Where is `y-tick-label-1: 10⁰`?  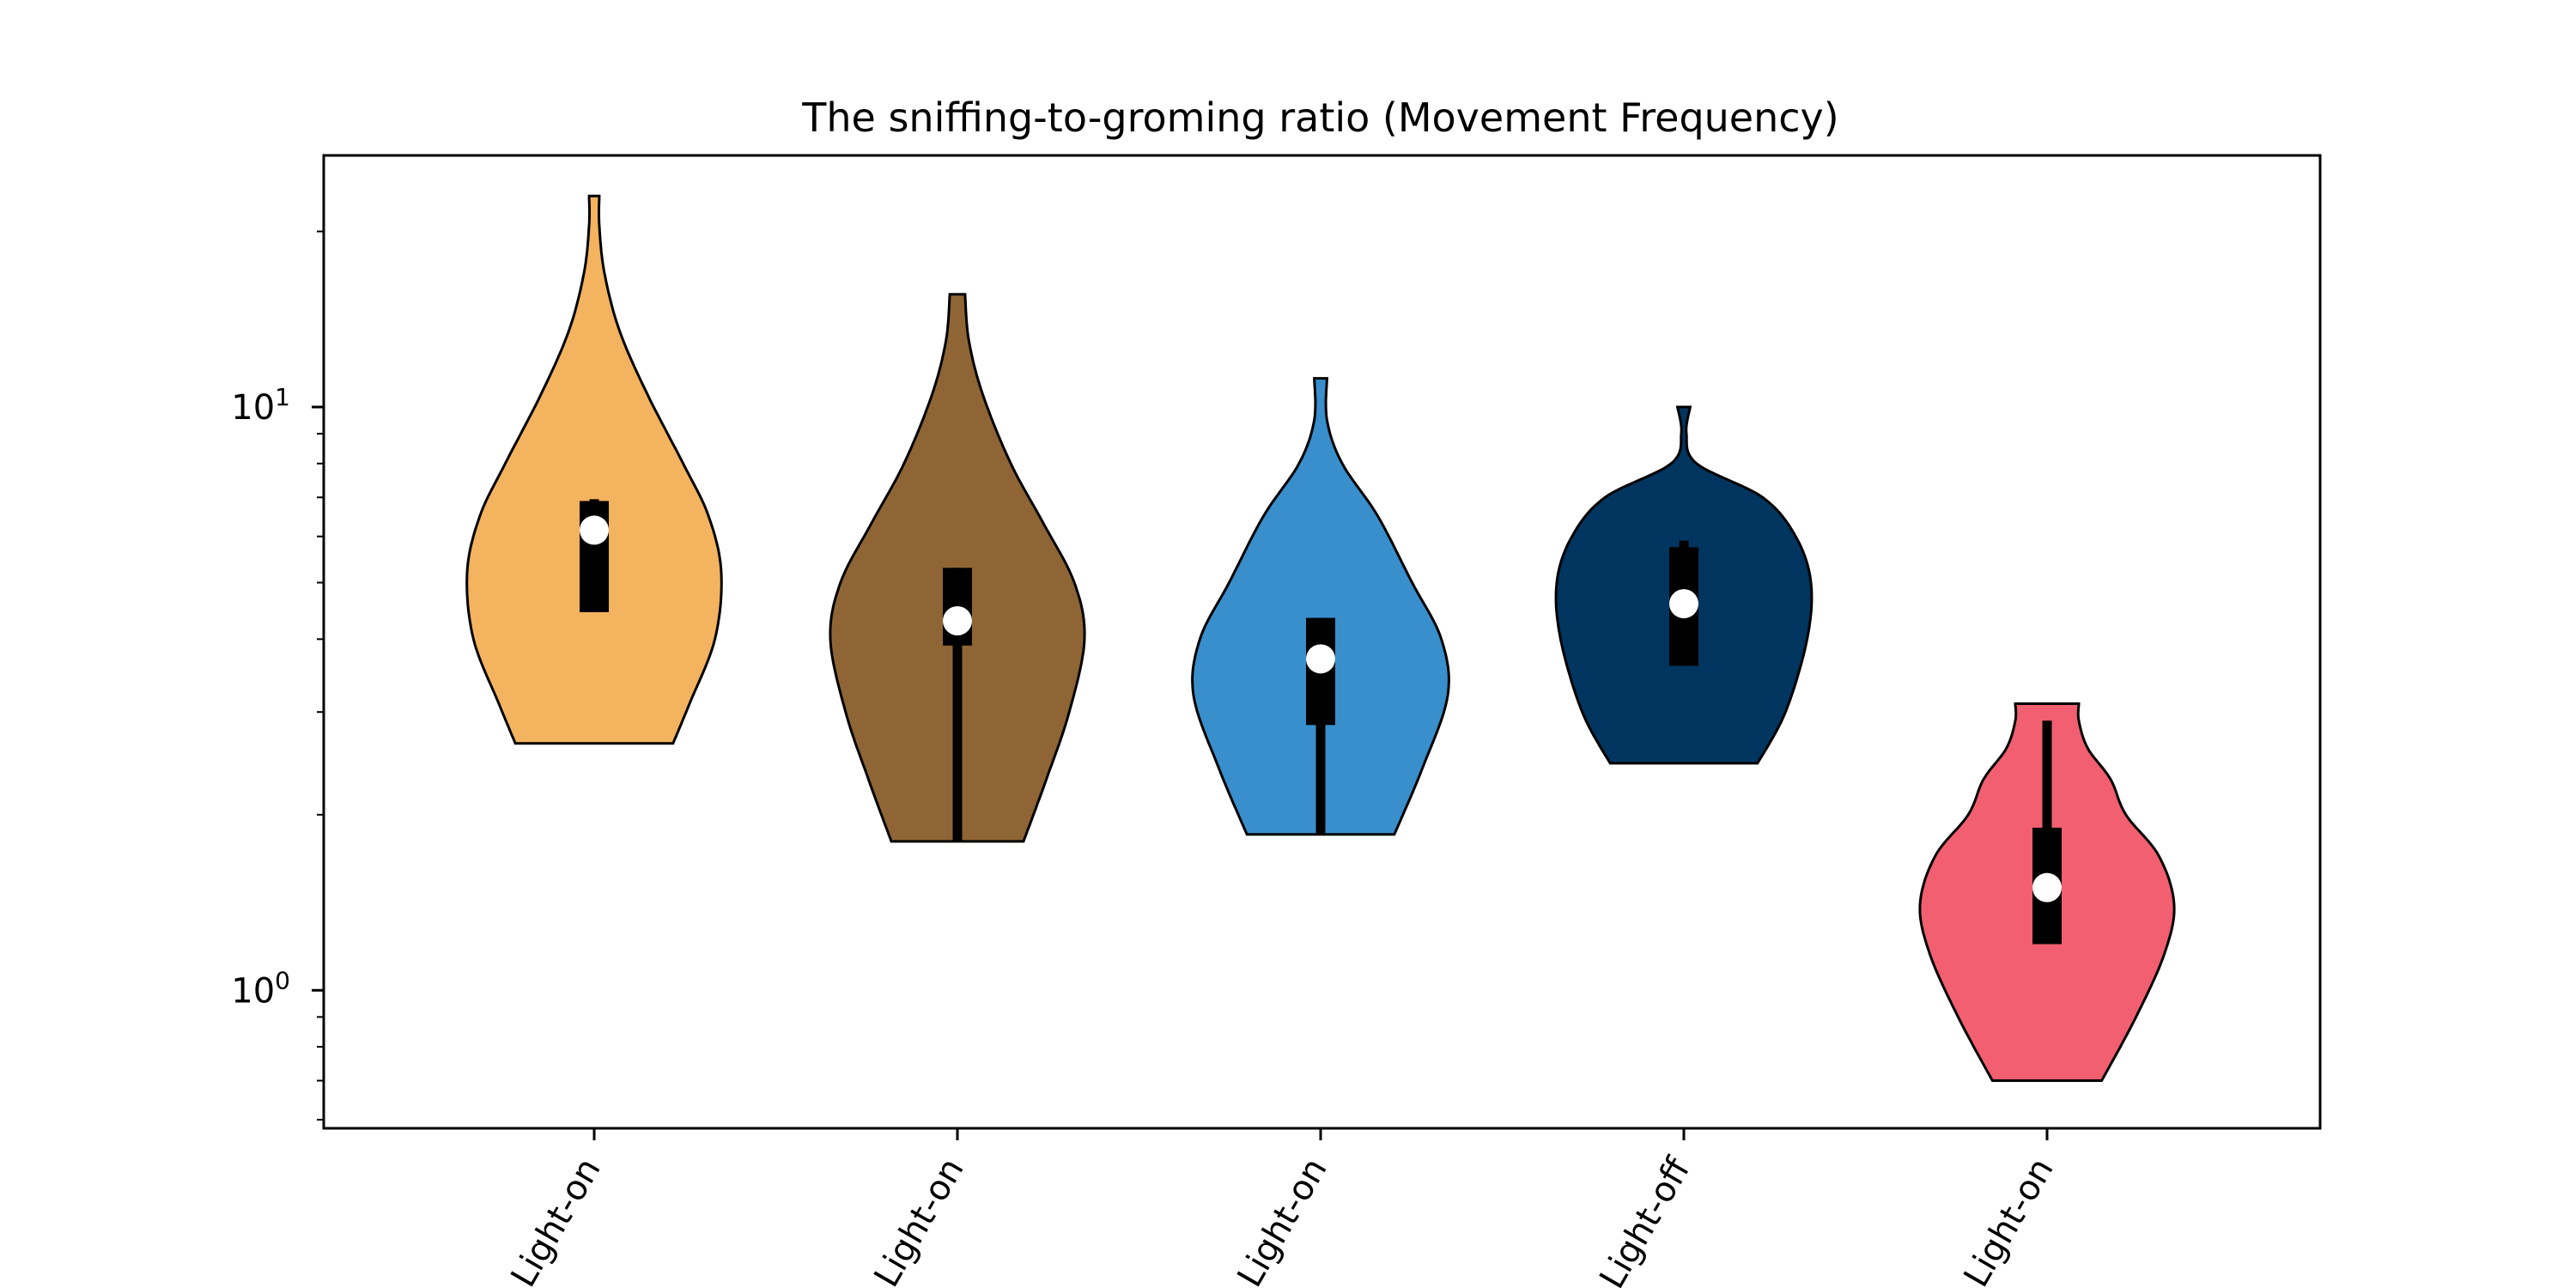 y-tick-label-1: 10⁰ is located at coordinates (260, 988).